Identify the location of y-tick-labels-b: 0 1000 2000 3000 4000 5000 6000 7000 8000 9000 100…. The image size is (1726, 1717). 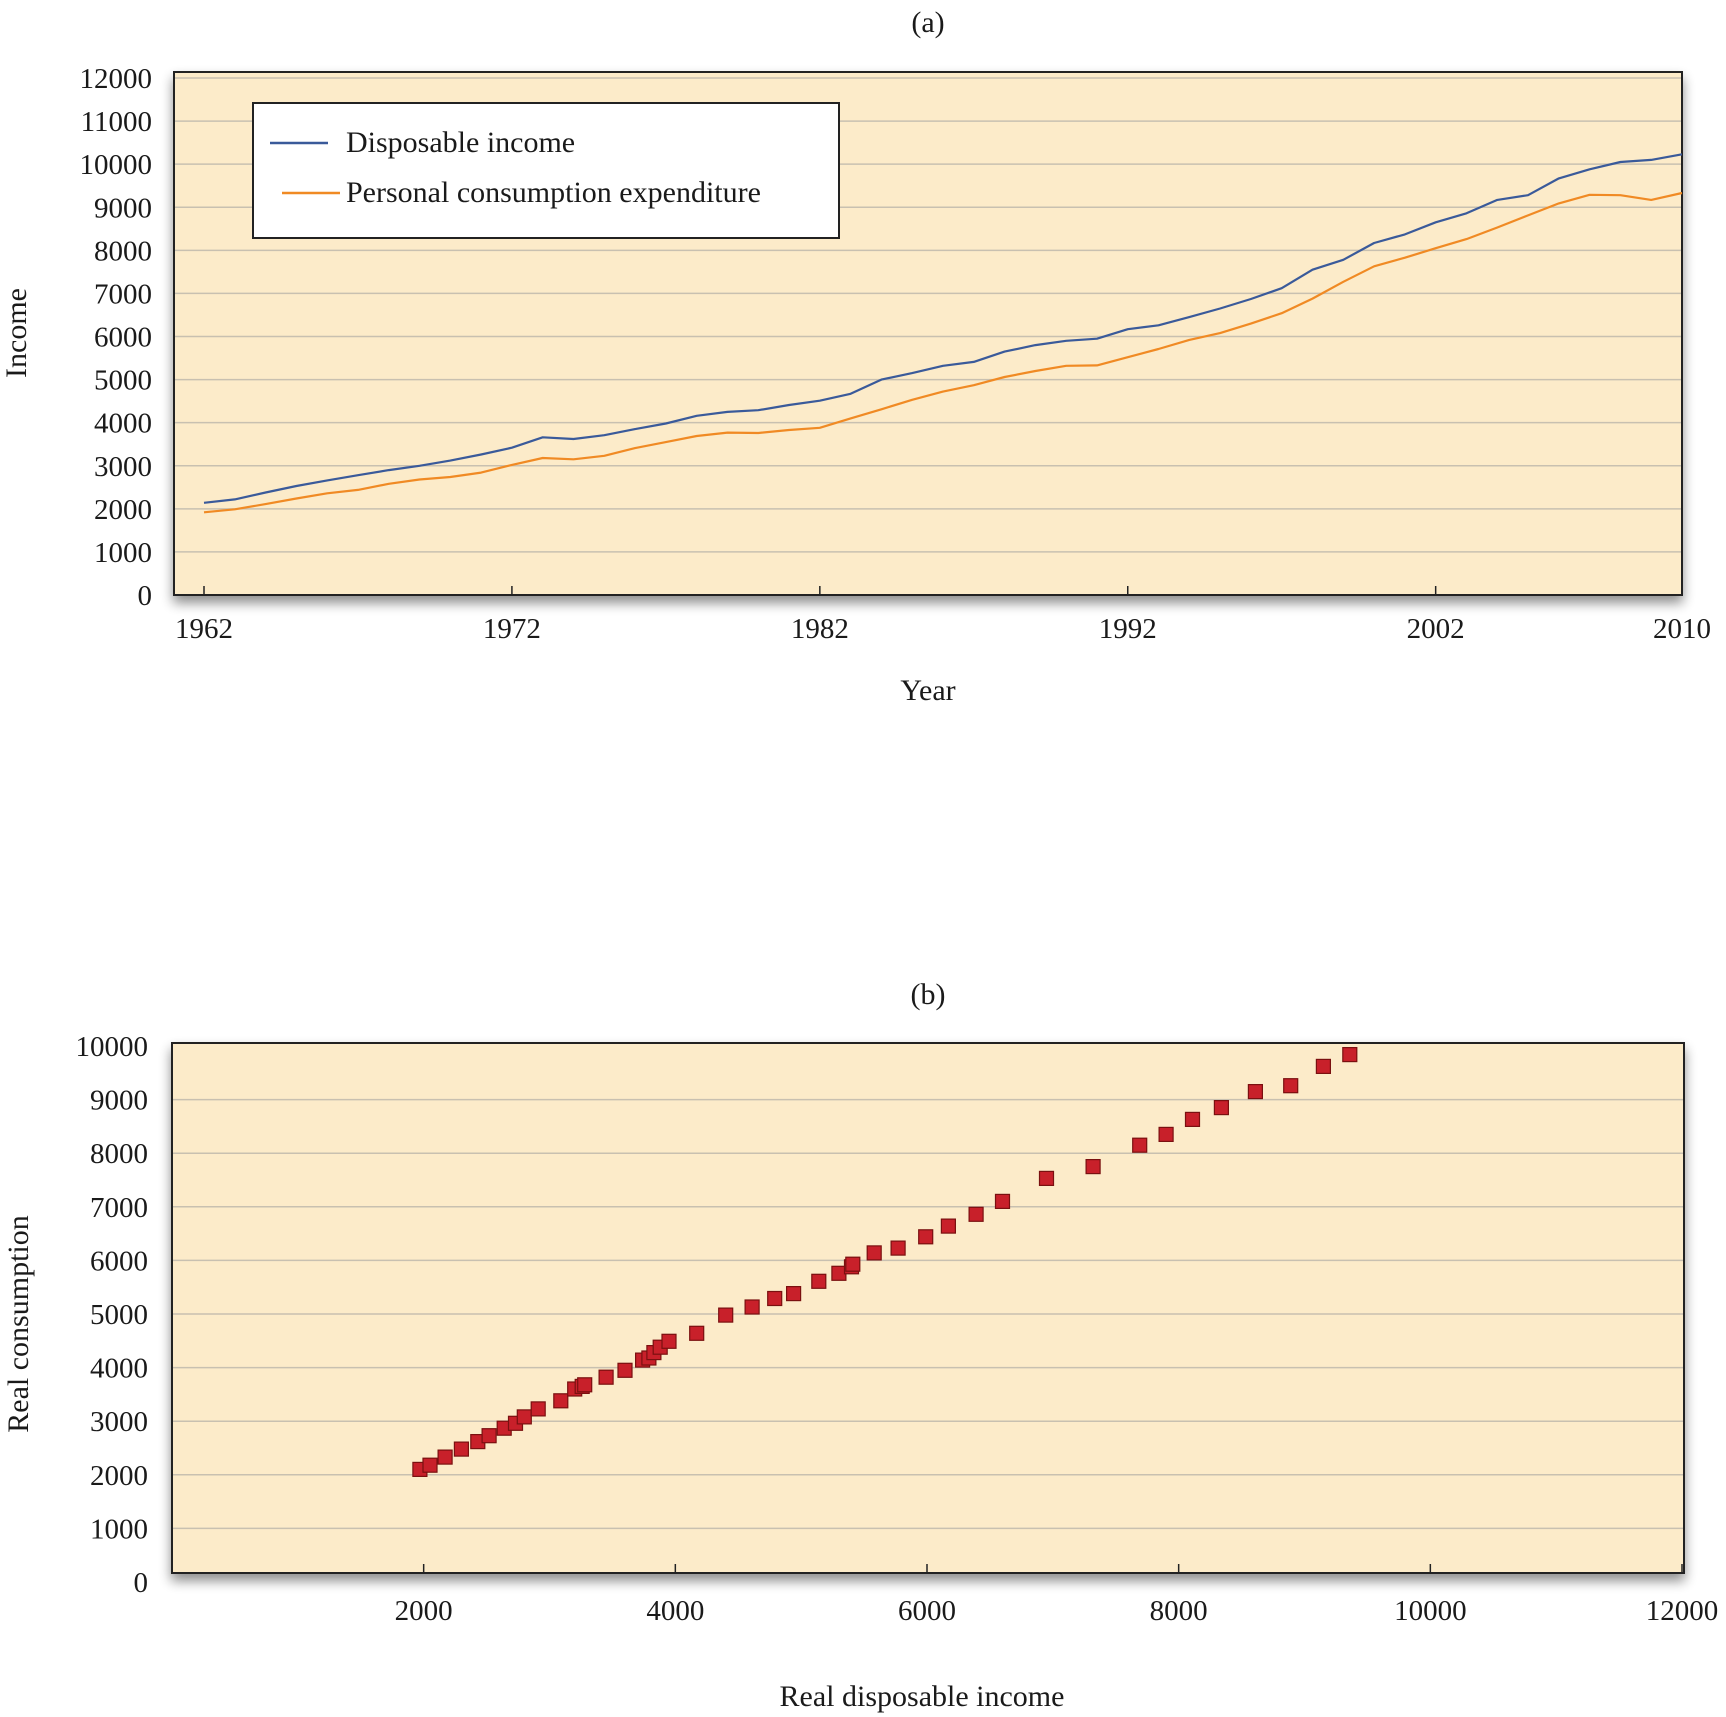
(112, 1315).